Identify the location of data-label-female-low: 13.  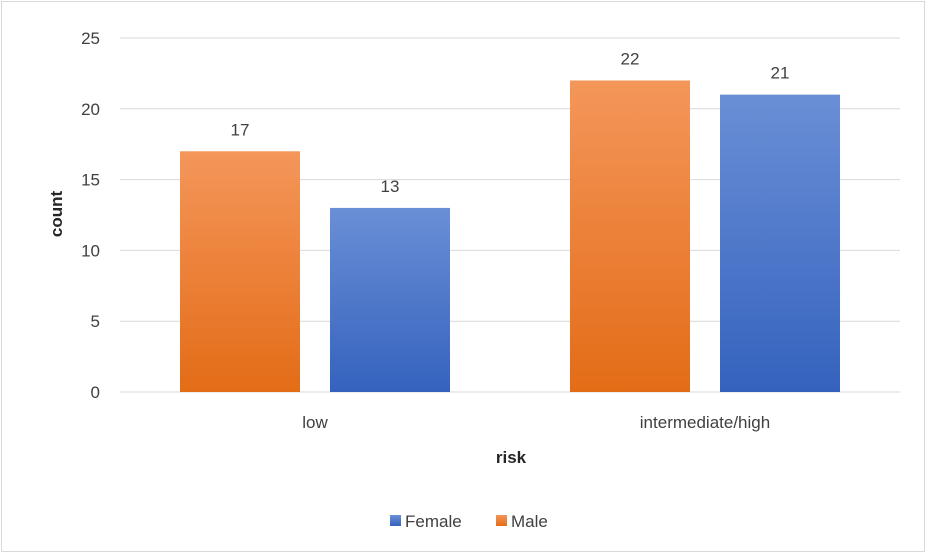
(390, 186).